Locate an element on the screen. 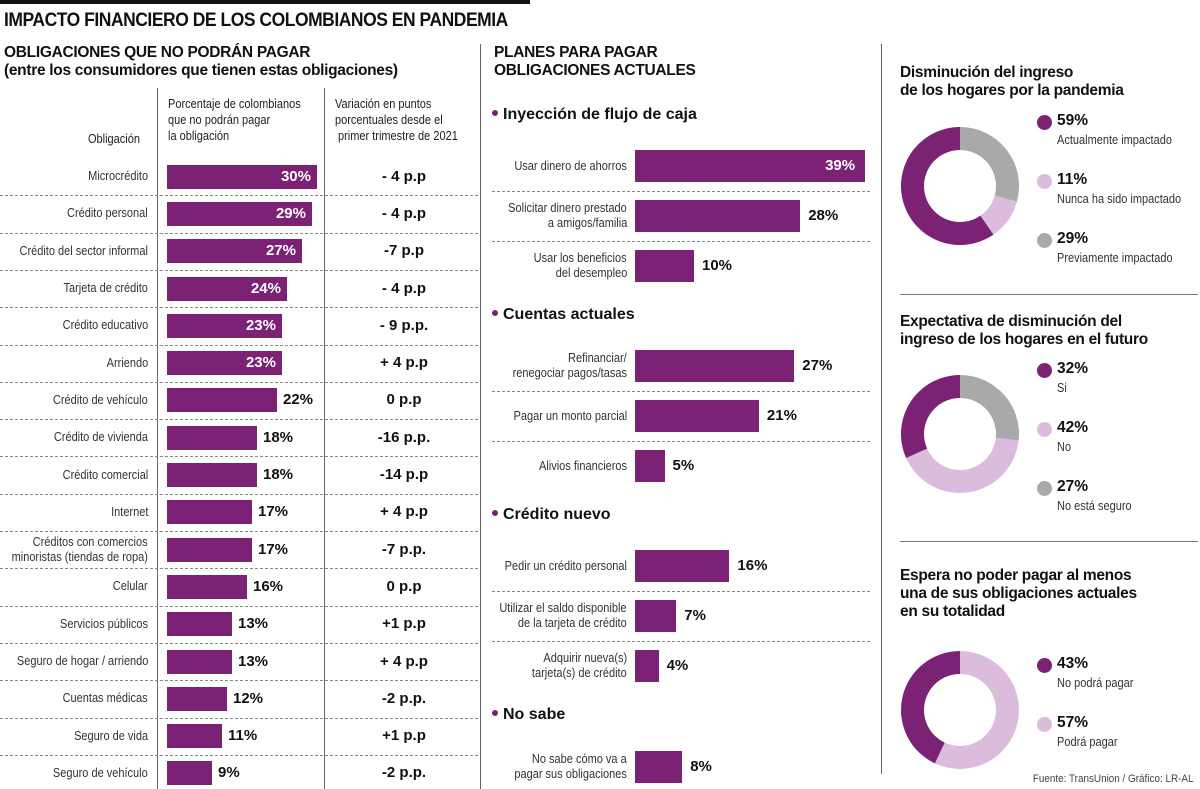 The width and height of the screenshot is (1200, 789). plan-label: Pagar un monto parcial is located at coordinates (570, 415).